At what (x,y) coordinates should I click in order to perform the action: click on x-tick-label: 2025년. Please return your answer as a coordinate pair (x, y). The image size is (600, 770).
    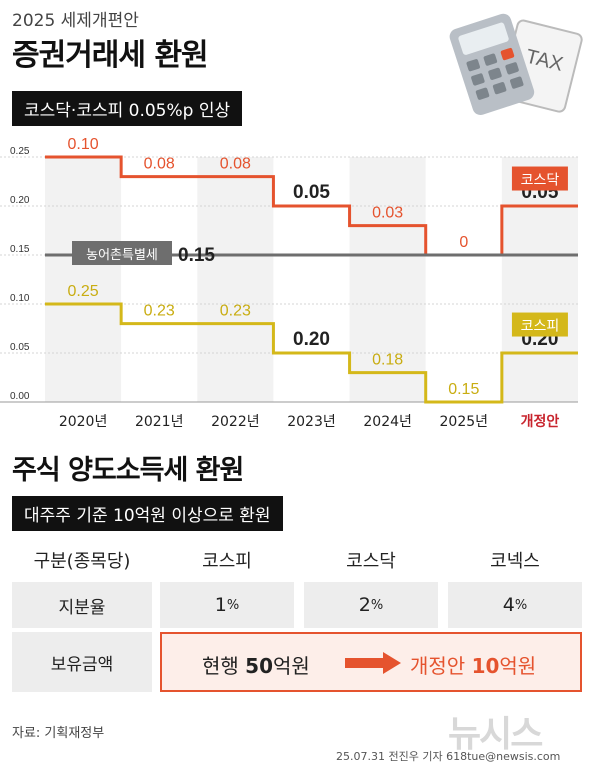
    Looking at the image, I should click on (464, 422).